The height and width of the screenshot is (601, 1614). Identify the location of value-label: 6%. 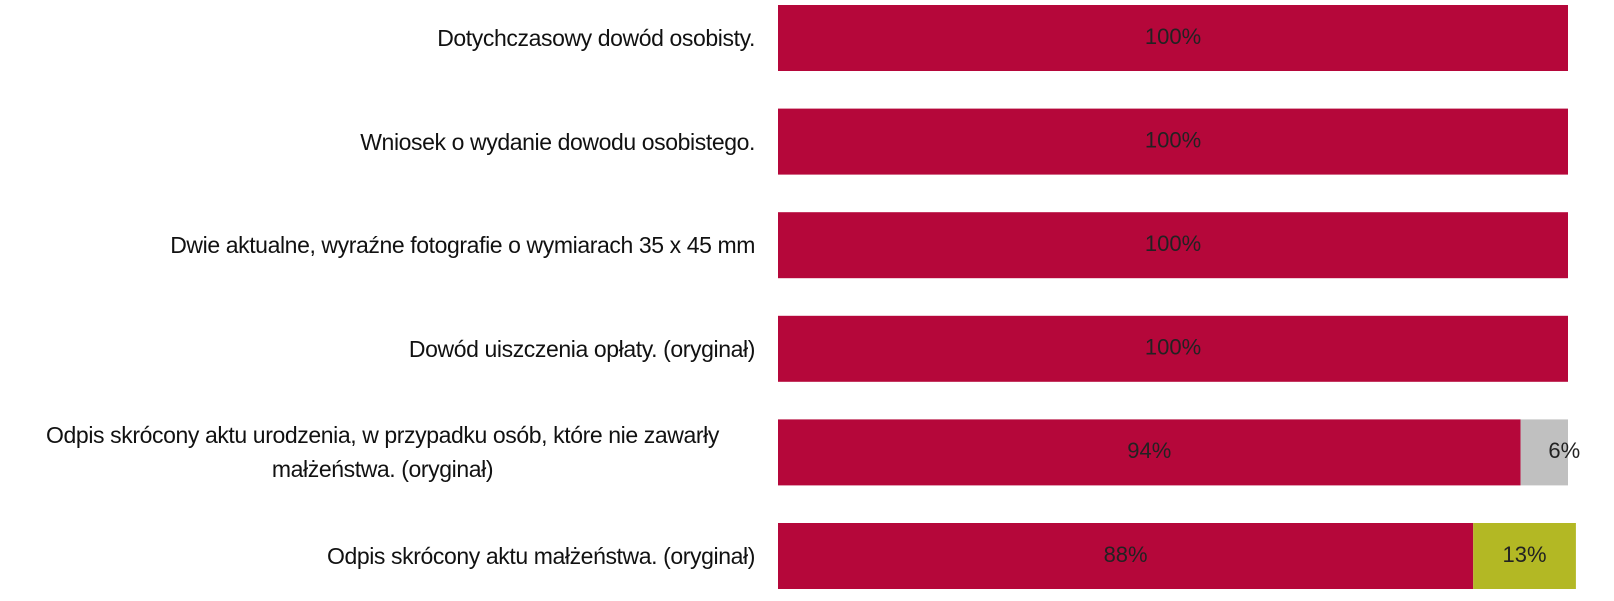
(1564, 450).